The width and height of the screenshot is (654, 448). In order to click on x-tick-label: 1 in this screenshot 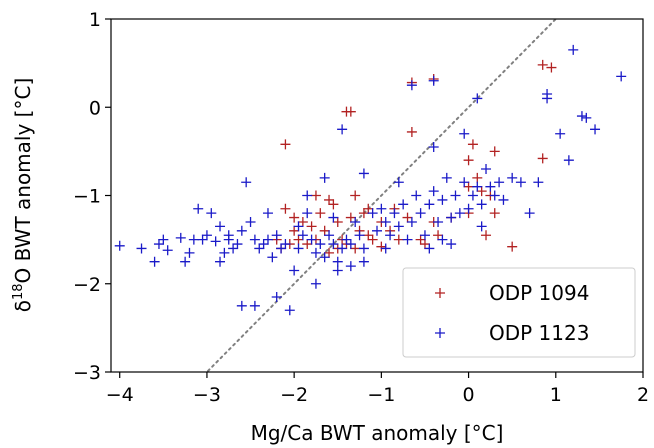, I will do `click(556, 395)`.